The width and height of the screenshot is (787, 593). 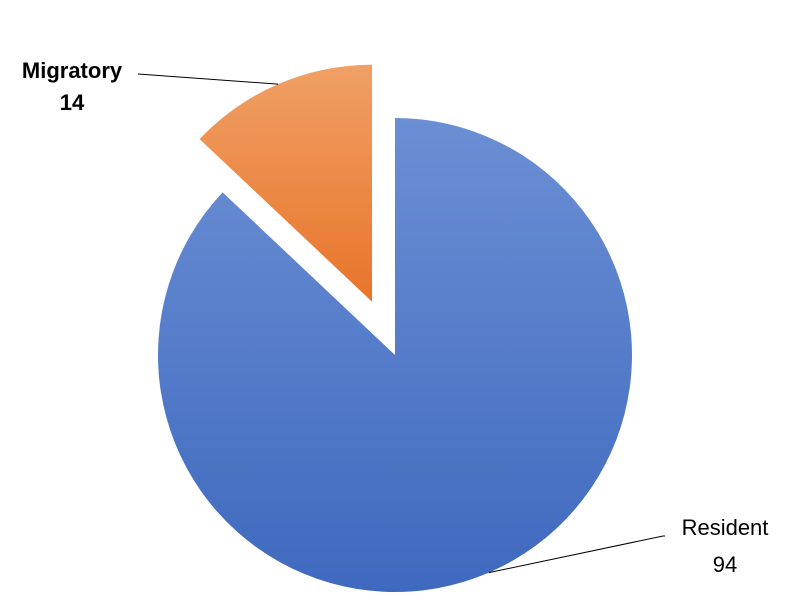 What do you see at coordinates (72, 70) in the screenshot?
I see `slice-label-migratory: Migratory` at bounding box center [72, 70].